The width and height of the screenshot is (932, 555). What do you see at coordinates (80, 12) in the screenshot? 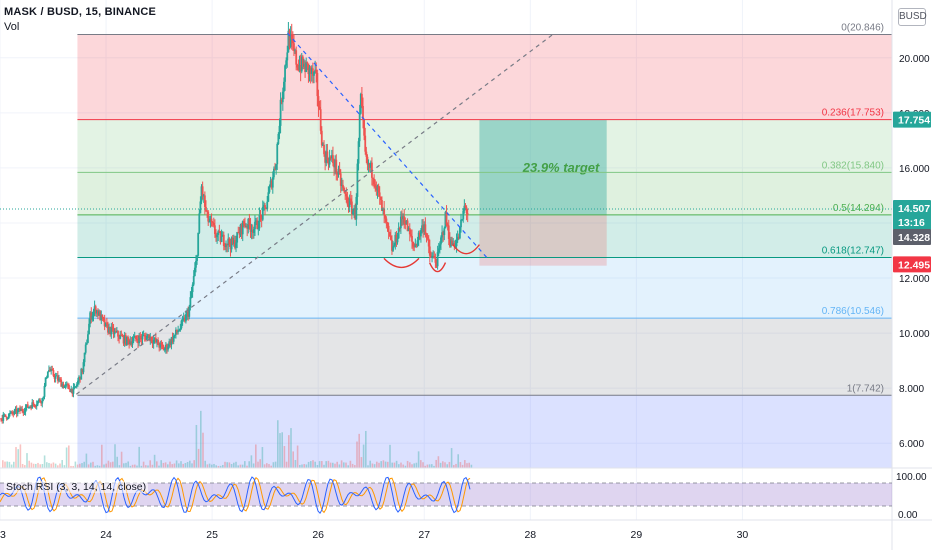
I see `symbol-title: MASK / BUSD, 15, BINANCE` at bounding box center [80, 12].